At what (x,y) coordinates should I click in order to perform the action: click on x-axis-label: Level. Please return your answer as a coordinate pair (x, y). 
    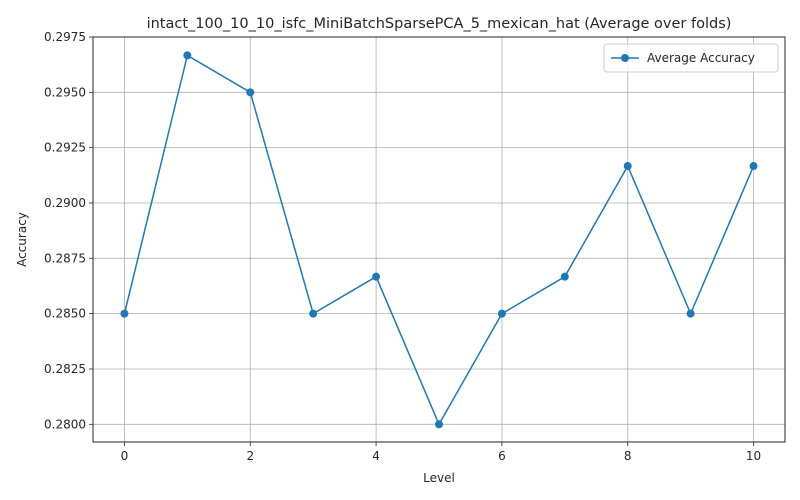
    Looking at the image, I should click on (439, 478).